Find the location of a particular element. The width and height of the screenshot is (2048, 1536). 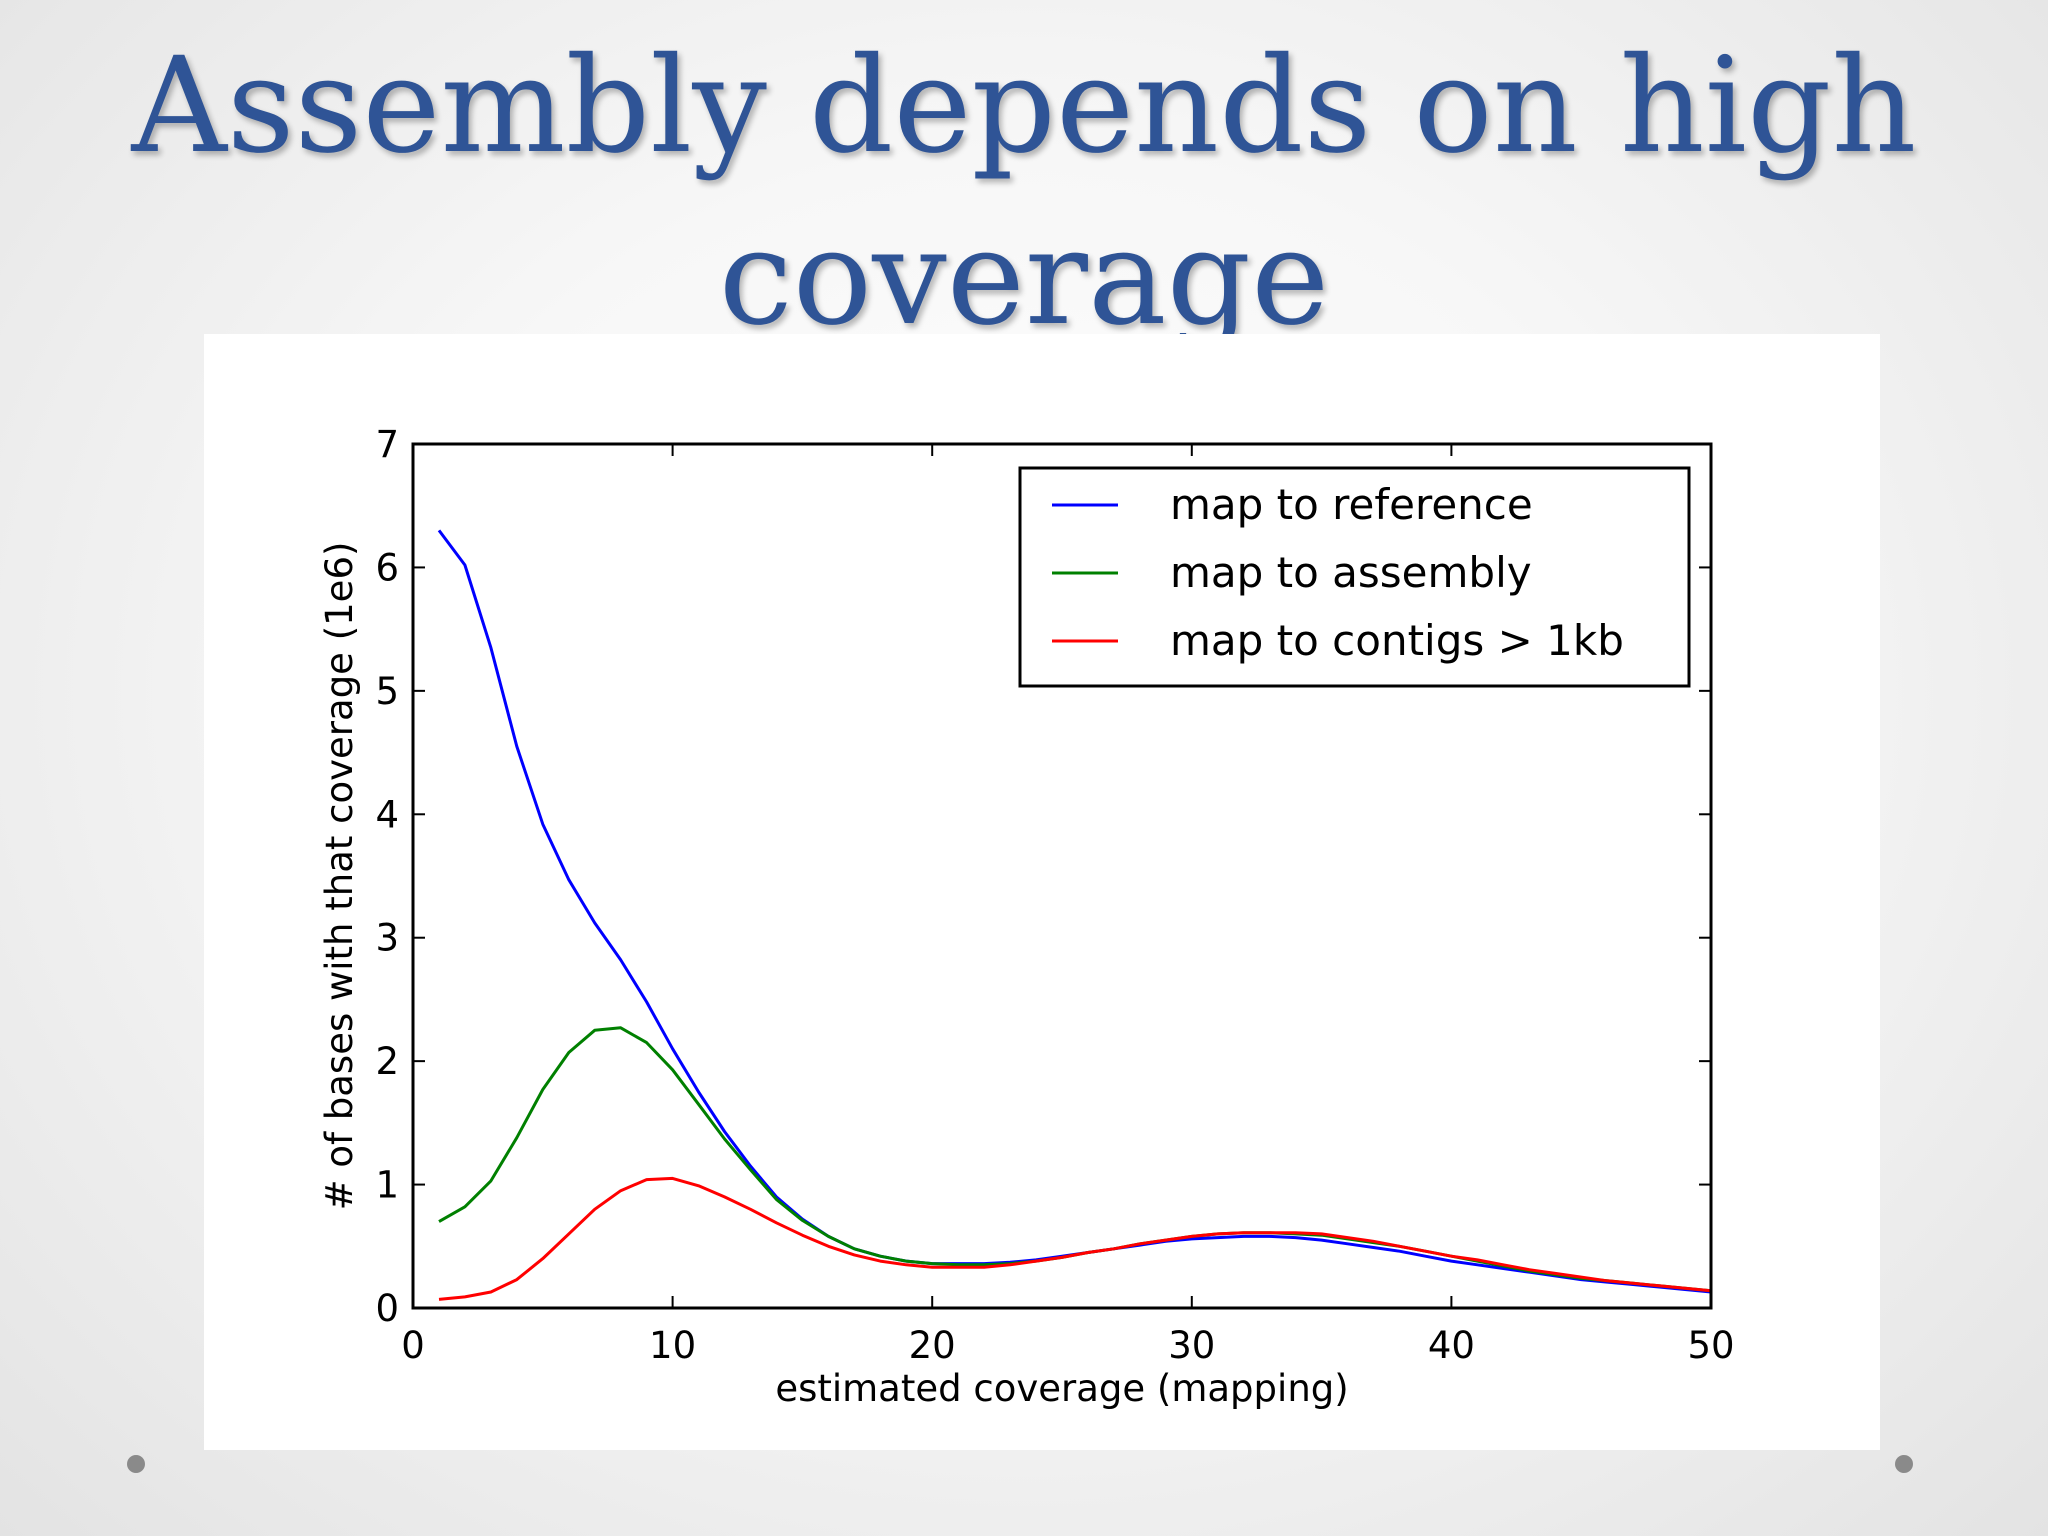

slide-title-line-1: Assembly depends on high is located at coordinates (1024, 106).